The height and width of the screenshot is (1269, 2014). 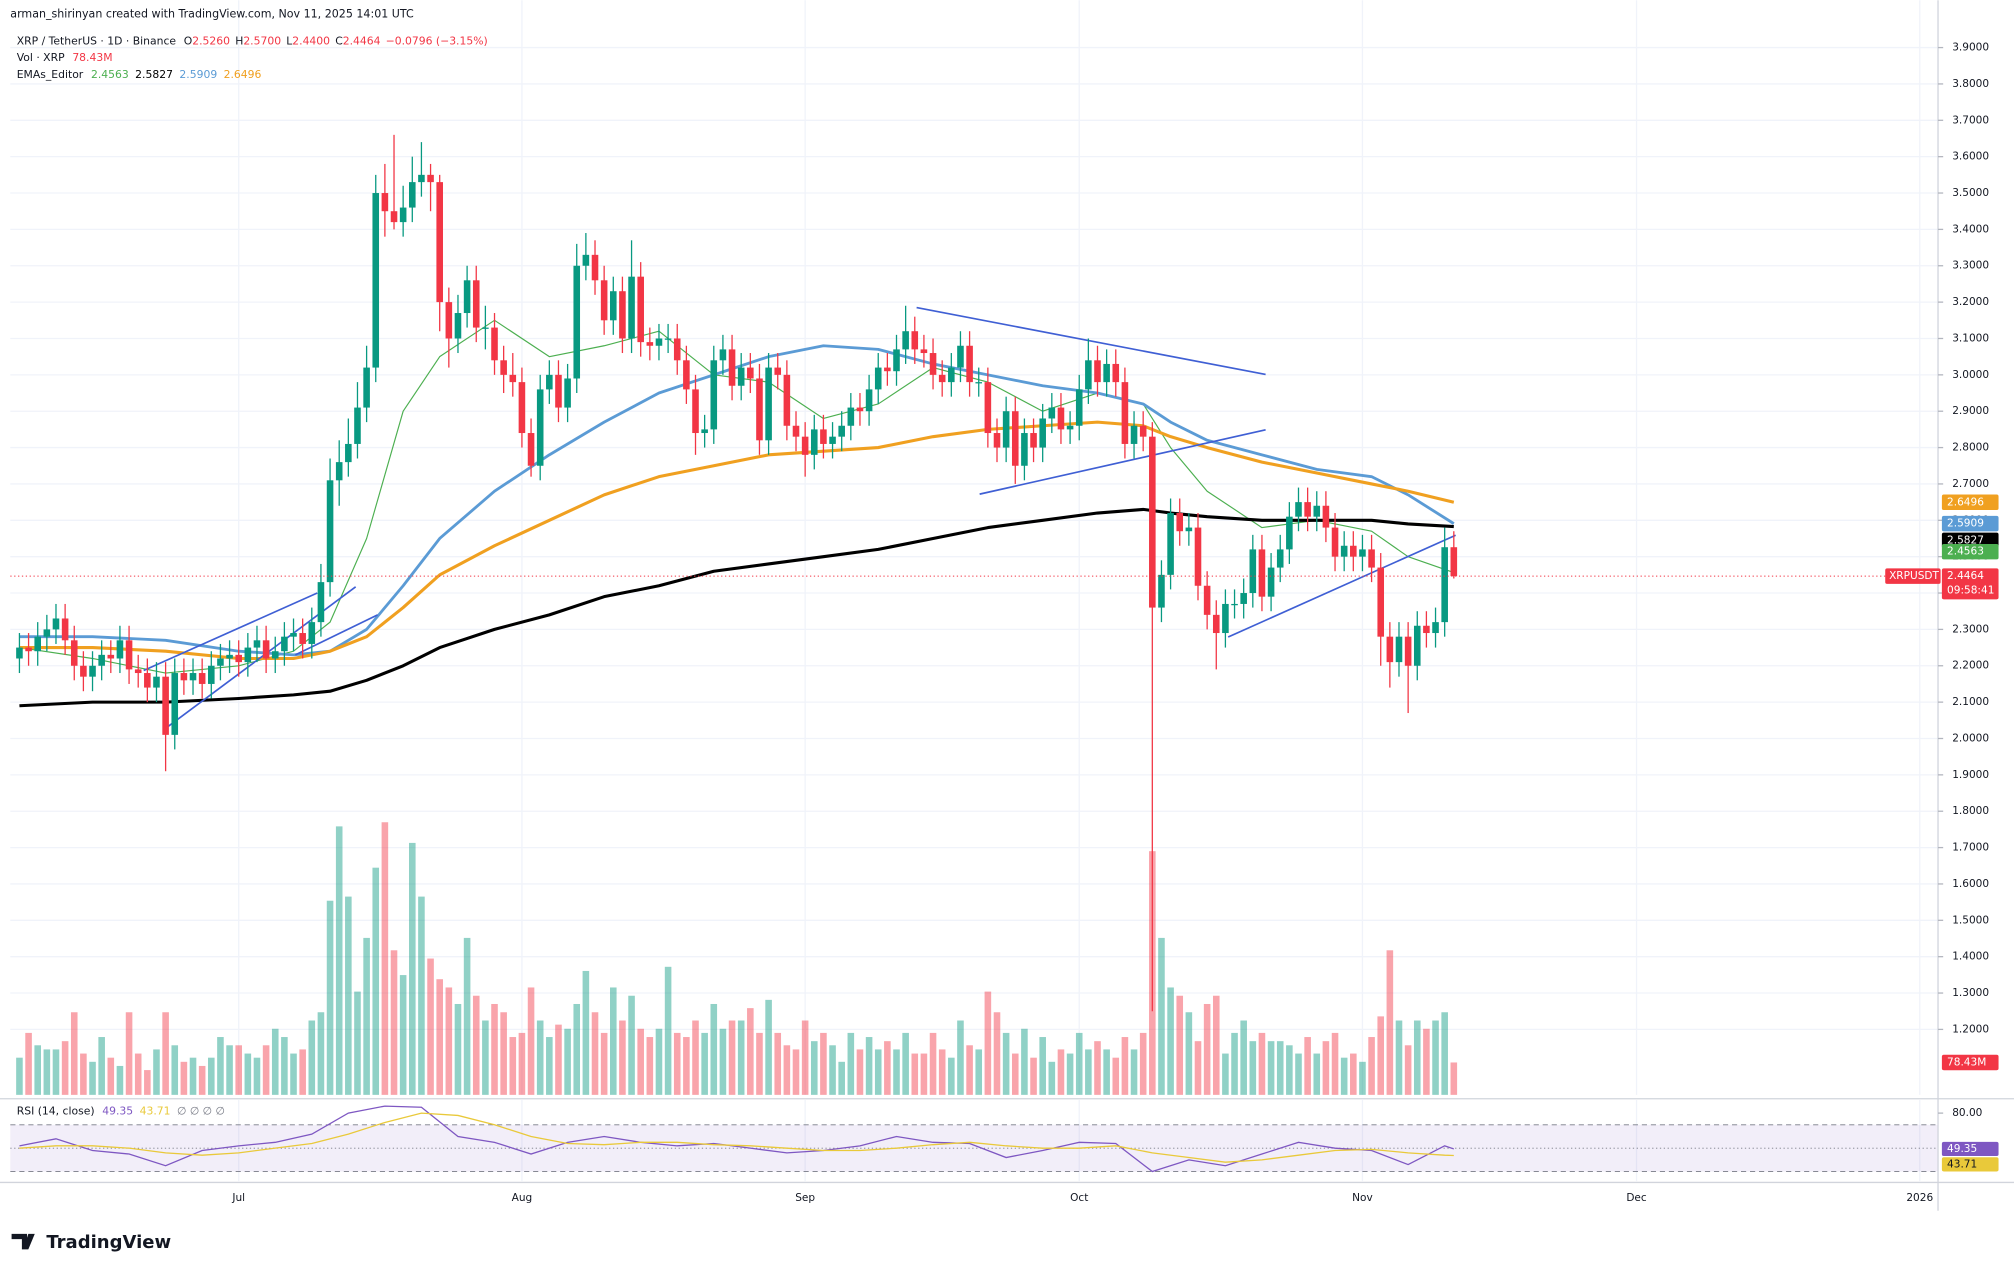 What do you see at coordinates (1970, 738) in the screenshot?
I see `y-tick-label: 2.0000` at bounding box center [1970, 738].